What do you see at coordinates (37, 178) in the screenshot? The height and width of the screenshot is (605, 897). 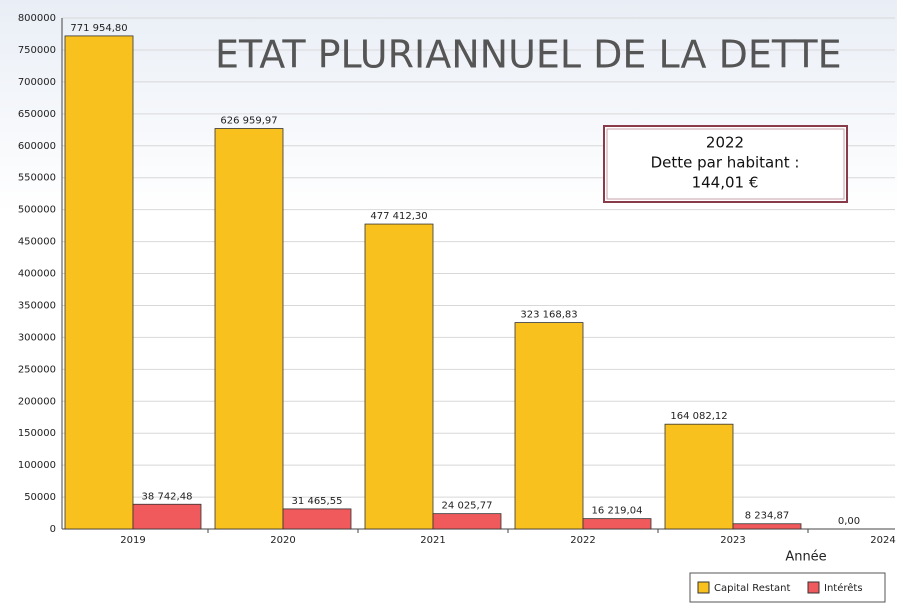 I see `y-tick-label: 550000` at bounding box center [37, 178].